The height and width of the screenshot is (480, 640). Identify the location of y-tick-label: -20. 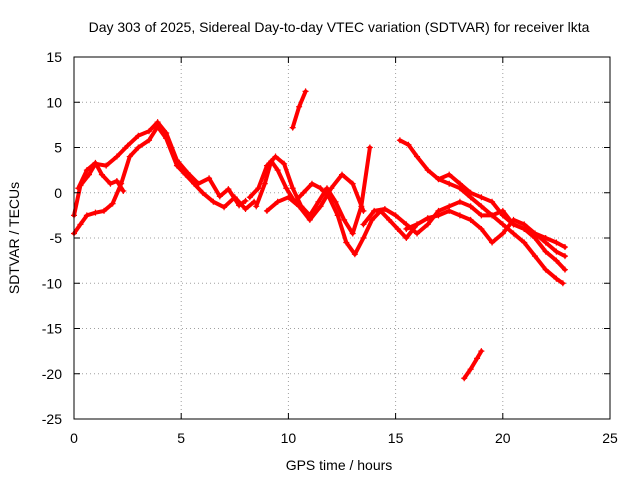
(52, 374).